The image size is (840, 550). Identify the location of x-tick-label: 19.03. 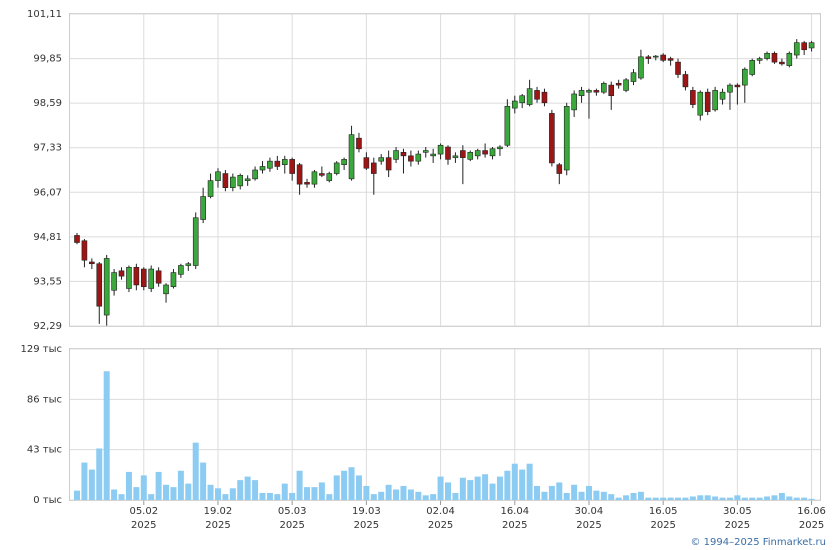
(366, 511).